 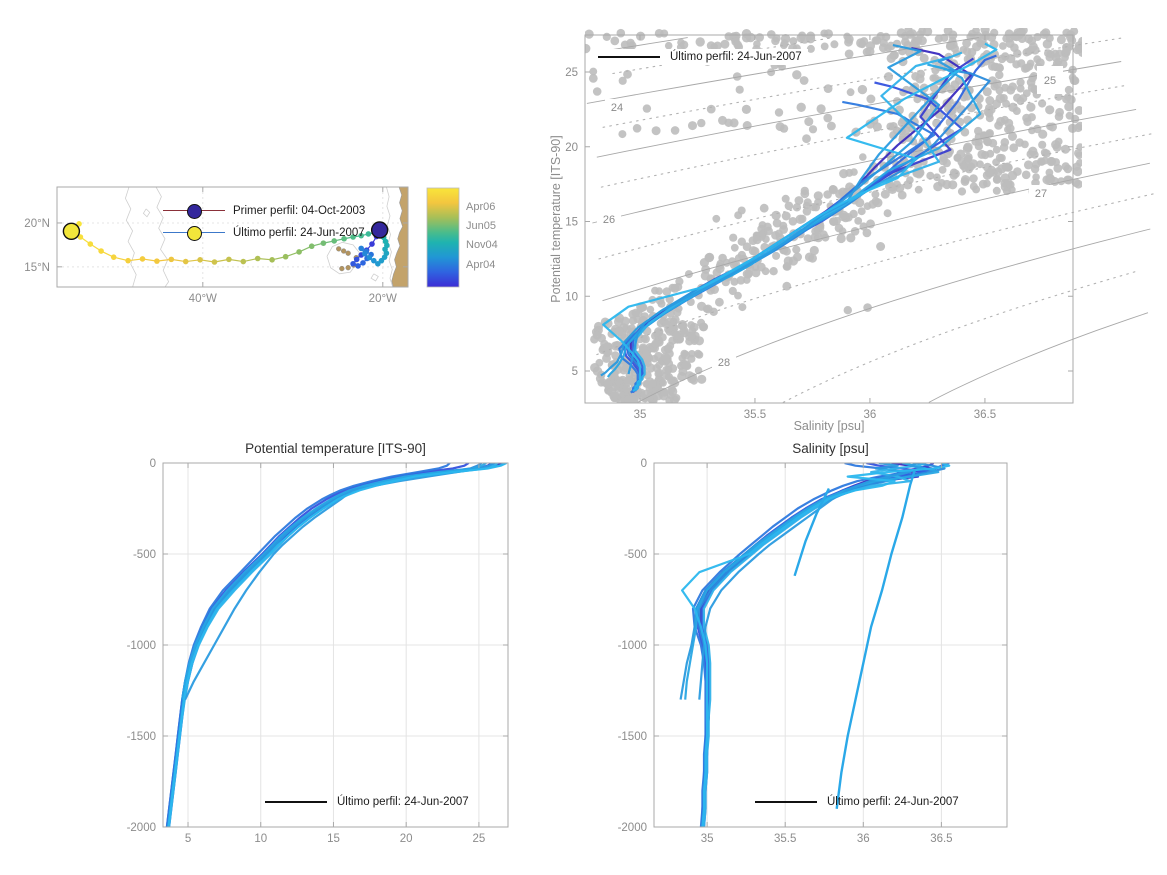 I want to click on map-panel: 40°W 20°W 20°N 15°N, so click(x=242, y=245).